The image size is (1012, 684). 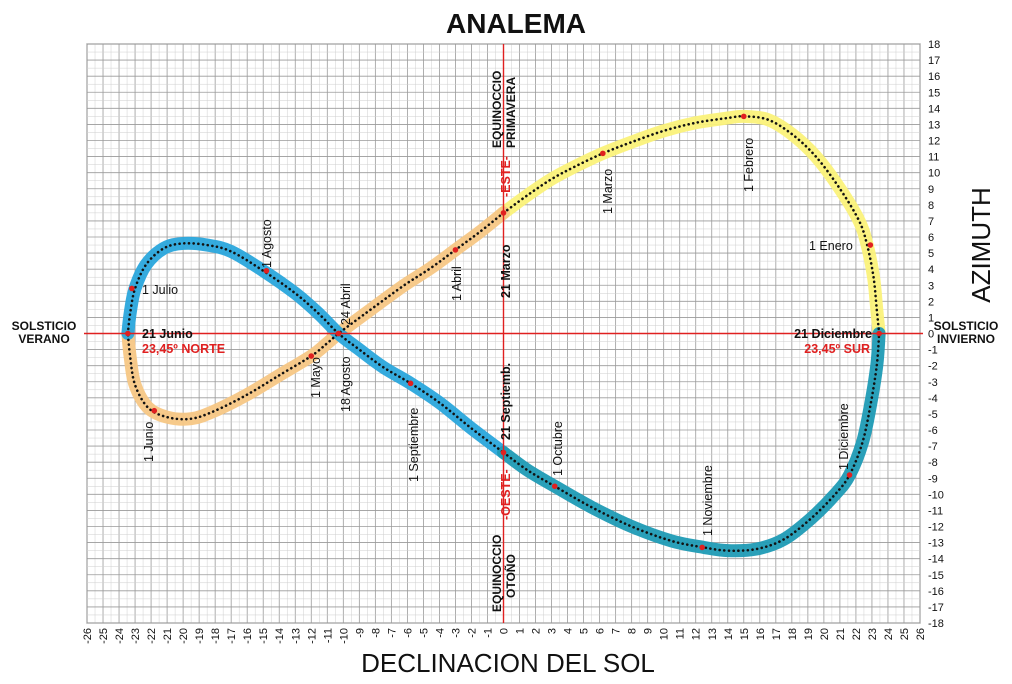 What do you see at coordinates (316, 377) in the screenshot?
I see `label-1-mayo: 1 Mayo` at bounding box center [316, 377].